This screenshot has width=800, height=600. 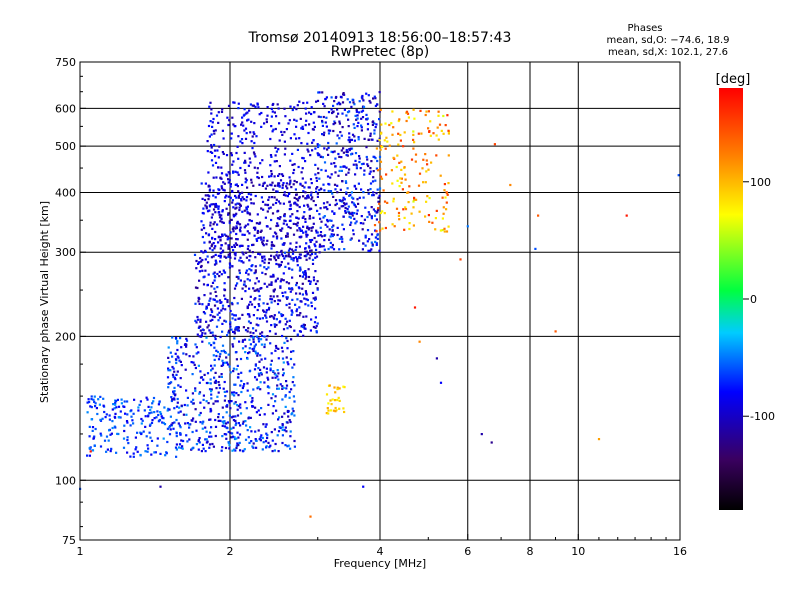 I want to click on y-tick-label: 750, so click(x=65, y=62).